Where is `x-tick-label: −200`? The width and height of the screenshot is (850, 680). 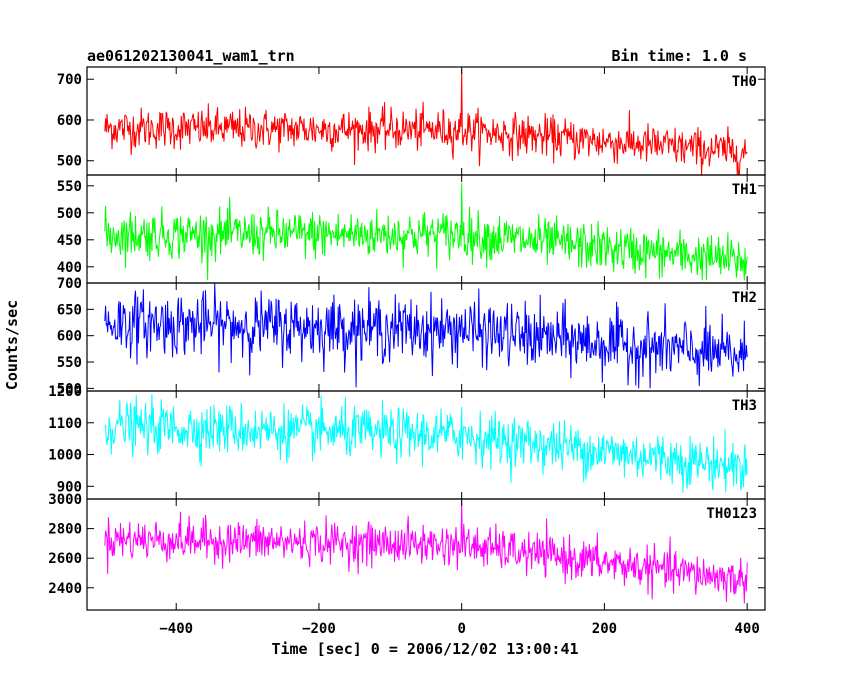 x-tick-label: −200 is located at coordinates (319, 629).